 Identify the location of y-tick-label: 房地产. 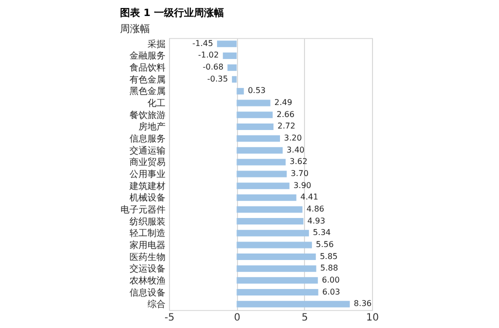
(152, 127).